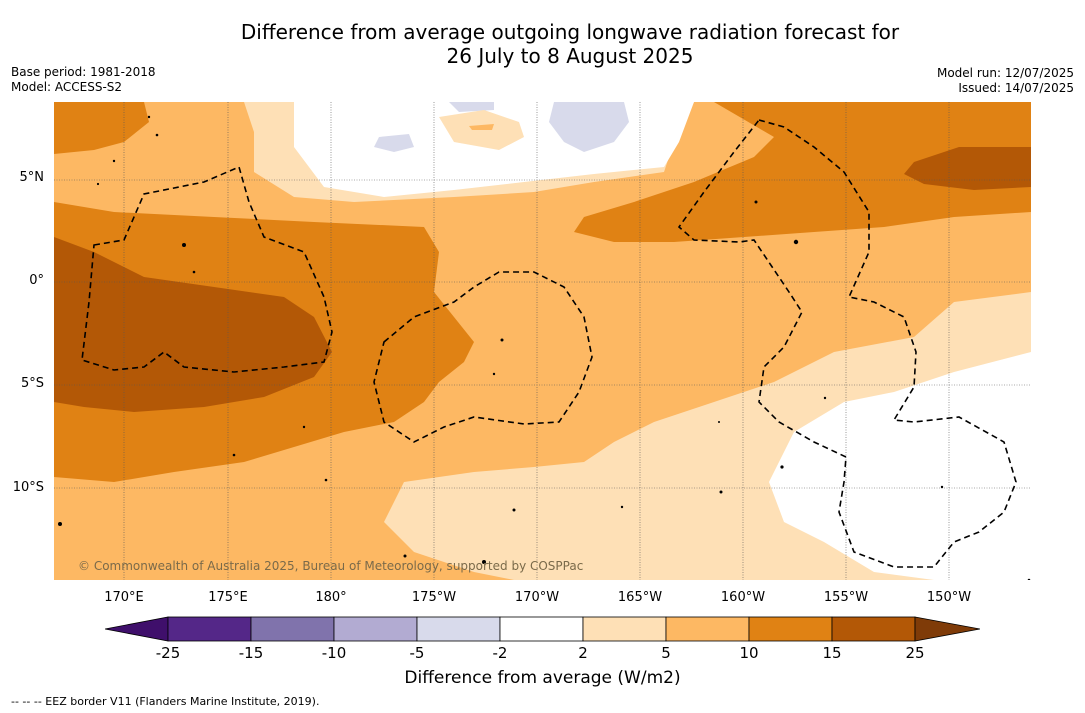 This screenshot has width=1085, height=713. What do you see at coordinates (417, 653) in the screenshot?
I see `cb-tick: -5` at bounding box center [417, 653].